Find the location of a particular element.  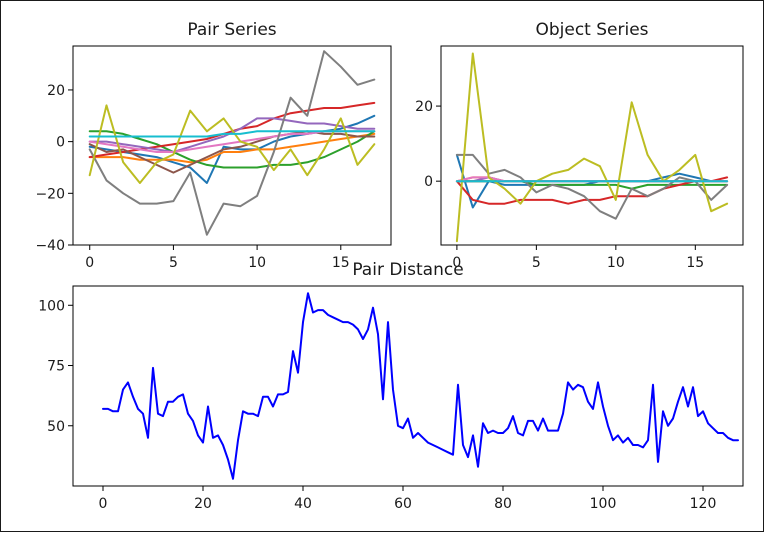

x-tick-label: 20 is located at coordinates (203, 504).